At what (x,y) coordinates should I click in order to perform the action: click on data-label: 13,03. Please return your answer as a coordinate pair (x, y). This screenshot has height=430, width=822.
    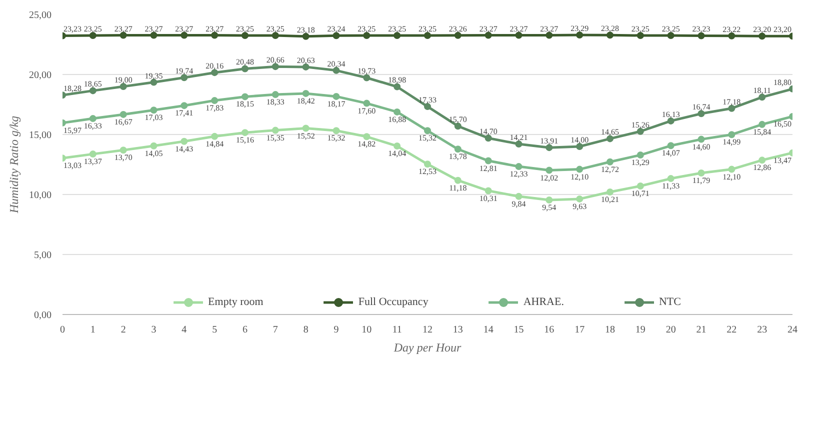
    Looking at the image, I should click on (73, 165).